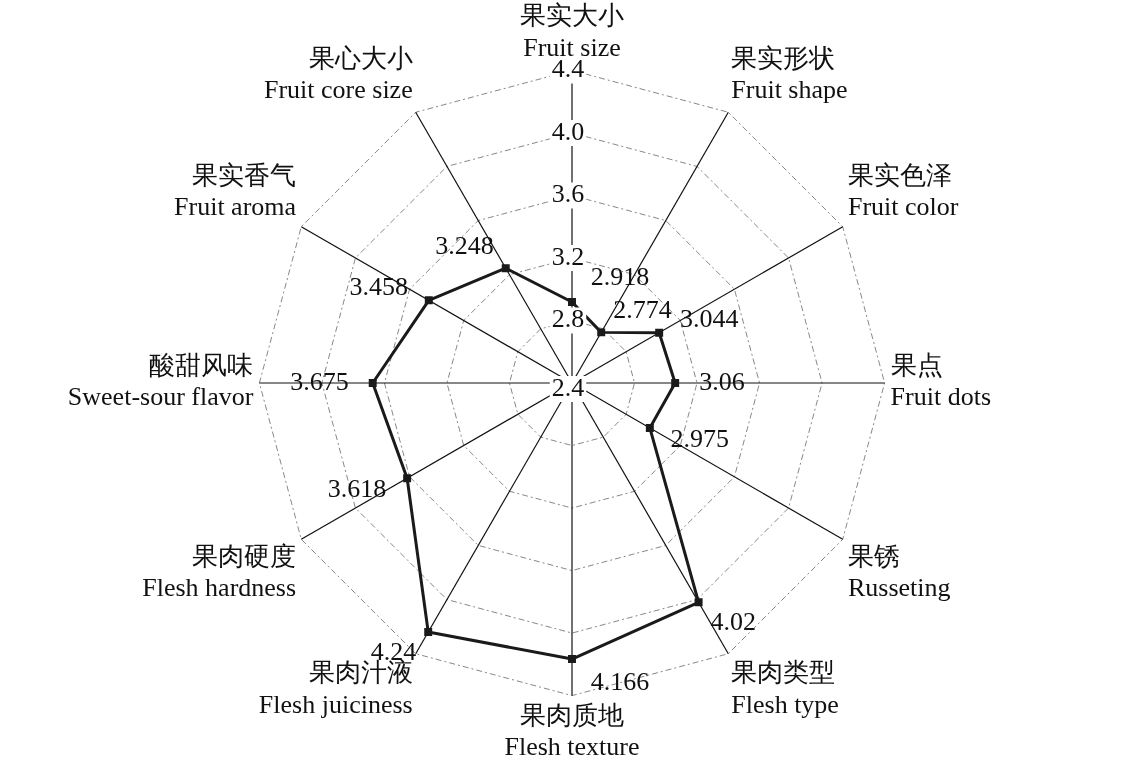  What do you see at coordinates (568, 319) in the screenshot?
I see `y-tick-label: 2.8` at bounding box center [568, 319].